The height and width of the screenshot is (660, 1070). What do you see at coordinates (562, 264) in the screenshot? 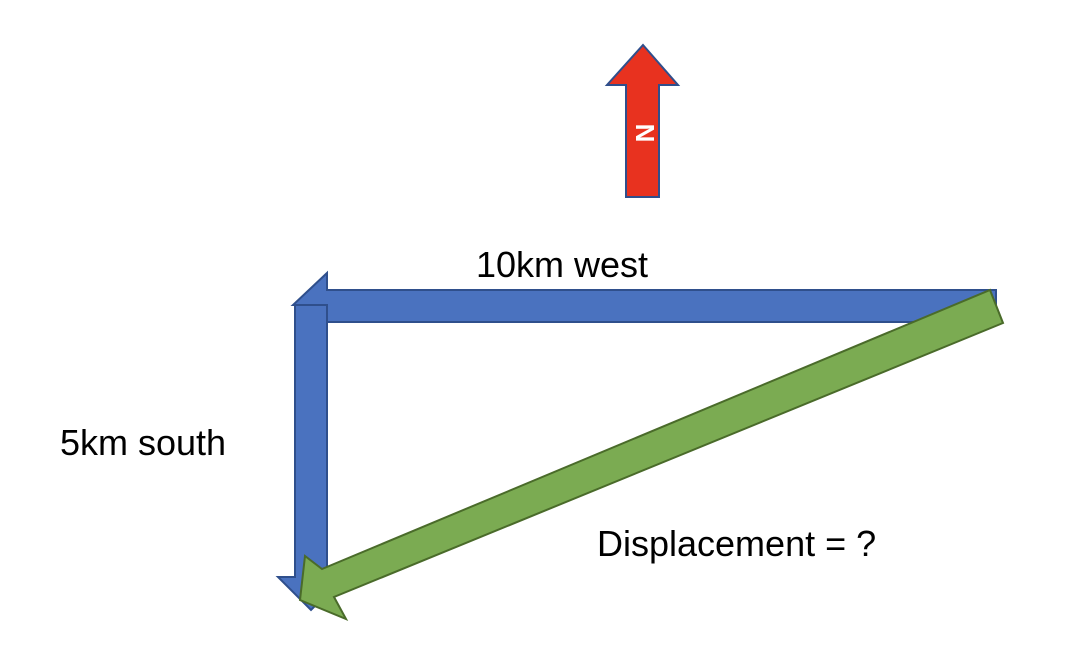
I see `west-label: 10km west` at bounding box center [562, 264].